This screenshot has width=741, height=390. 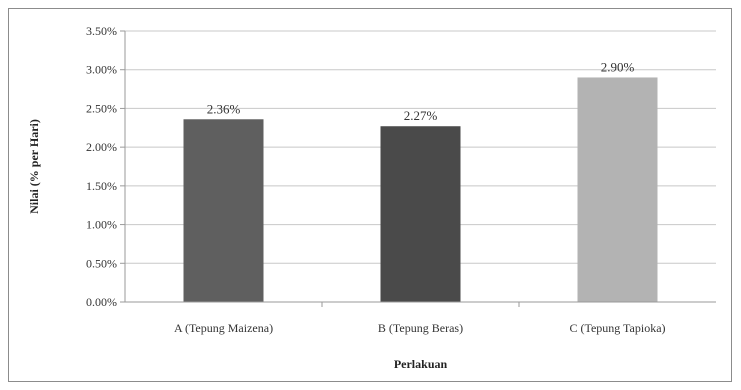 What do you see at coordinates (618, 66) in the screenshot?
I see `data-label: 2.90%` at bounding box center [618, 66].